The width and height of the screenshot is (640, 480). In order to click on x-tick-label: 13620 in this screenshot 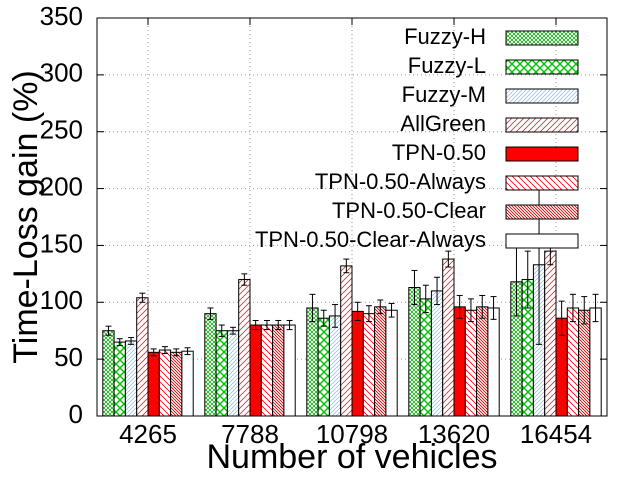, I will do `click(454, 434)`.